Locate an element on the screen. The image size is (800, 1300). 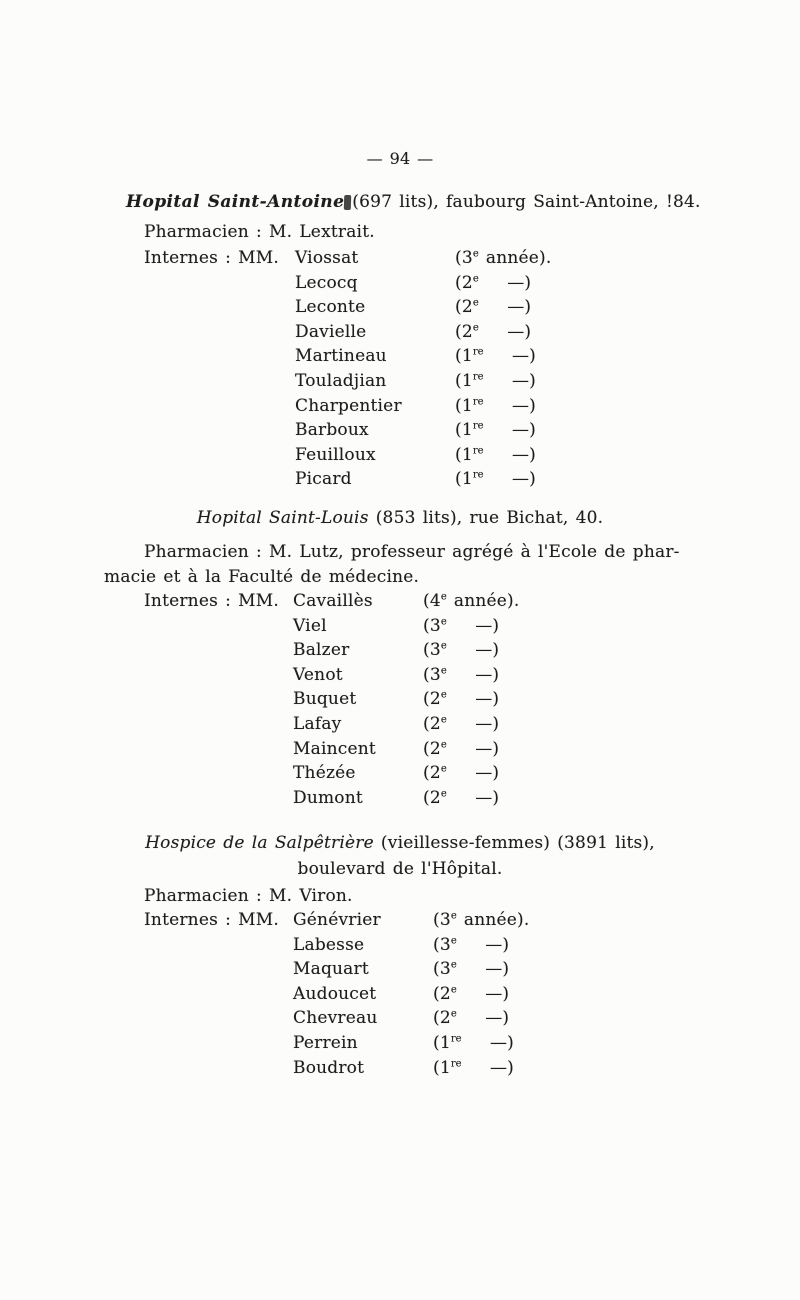
ink-blot-artifact is located at coordinates (348, 202).